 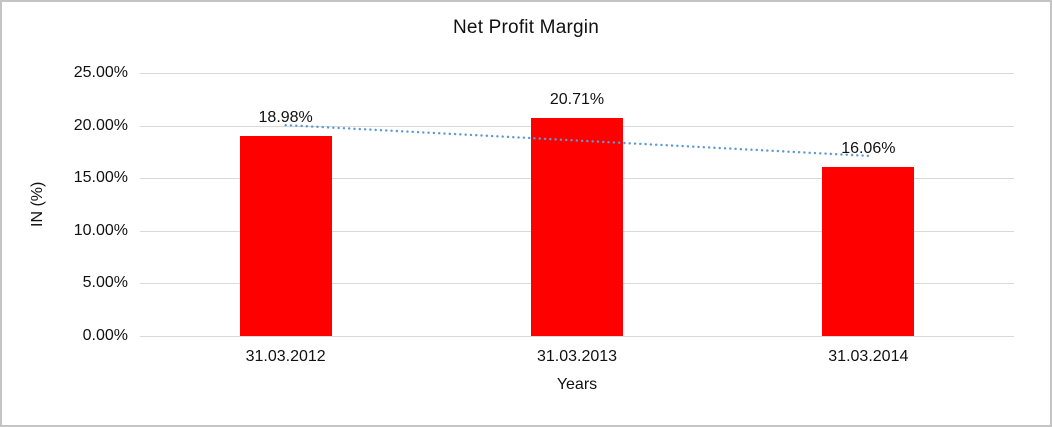 What do you see at coordinates (105, 335) in the screenshot?
I see `y-tick-label: 0.00%` at bounding box center [105, 335].